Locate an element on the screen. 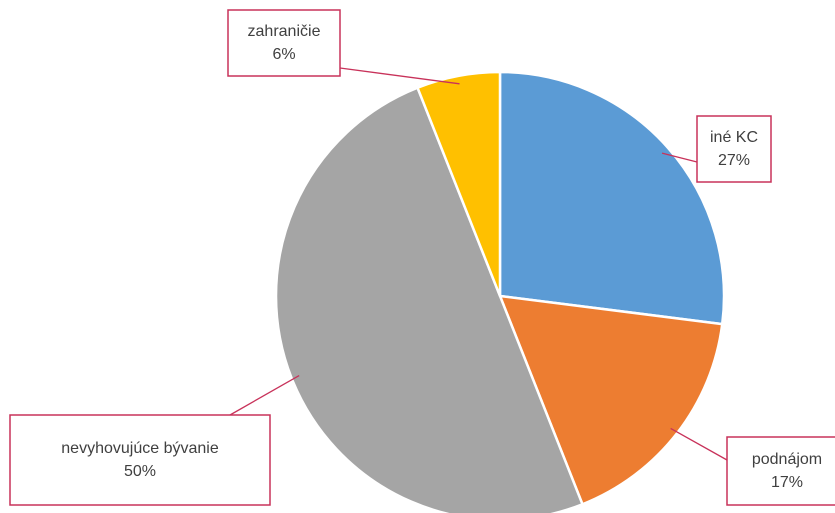 Image resolution: width=835 pixels, height=513 pixels. category-label: nevyhovujúce bývanie is located at coordinates (140, 448).